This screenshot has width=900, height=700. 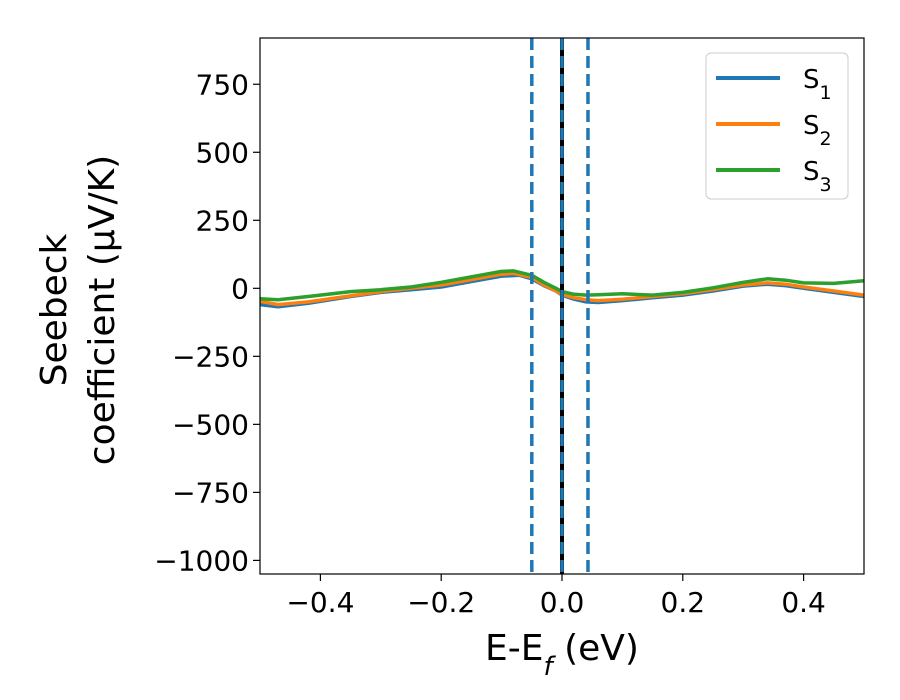 What do you see at coordinates (817, 130) in the screenshot?
I see `legend-label-S2: S2` at bounding box center [817, 130].